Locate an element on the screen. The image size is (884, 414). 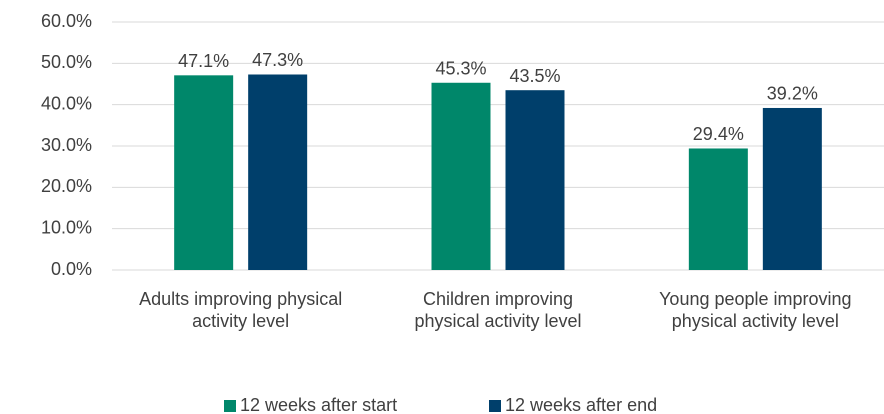
data-label: 29.4% is located at coordinates (718, 134).